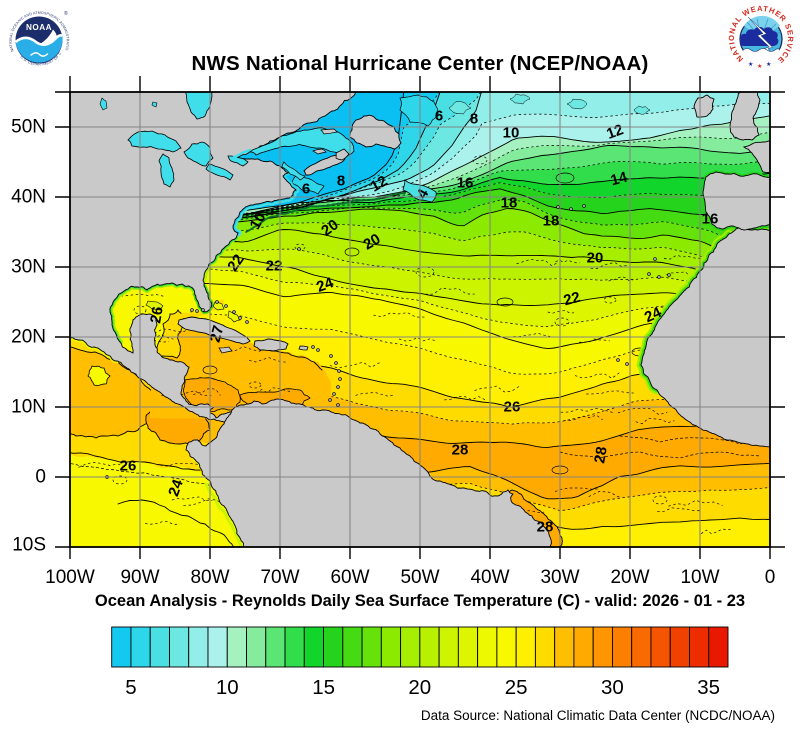 The image size is (800, 742). What do you see at coordinates (489, 577) in the screenshot?
I see `svg-text: 40W` at bounding box center [489, 577].